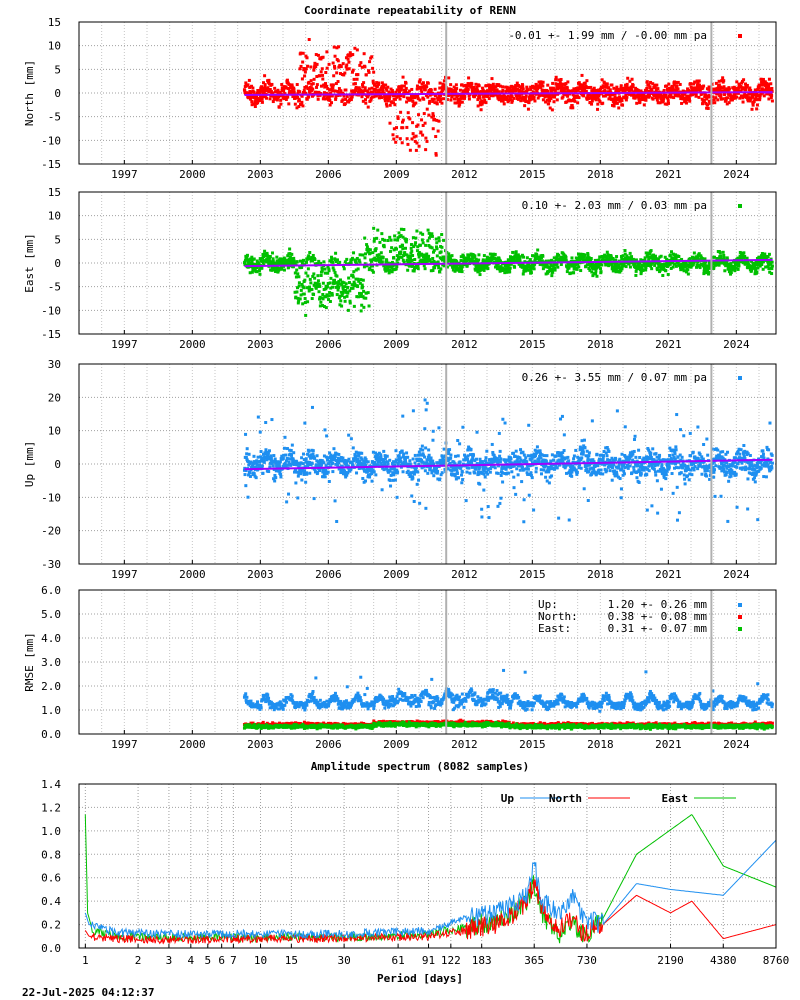 This screenshot has height=1000, width=800. What do you see at coordinates (54, 364) in the screenshot?
I see `y-tick-label: 30` at bounding box center [54, 364].